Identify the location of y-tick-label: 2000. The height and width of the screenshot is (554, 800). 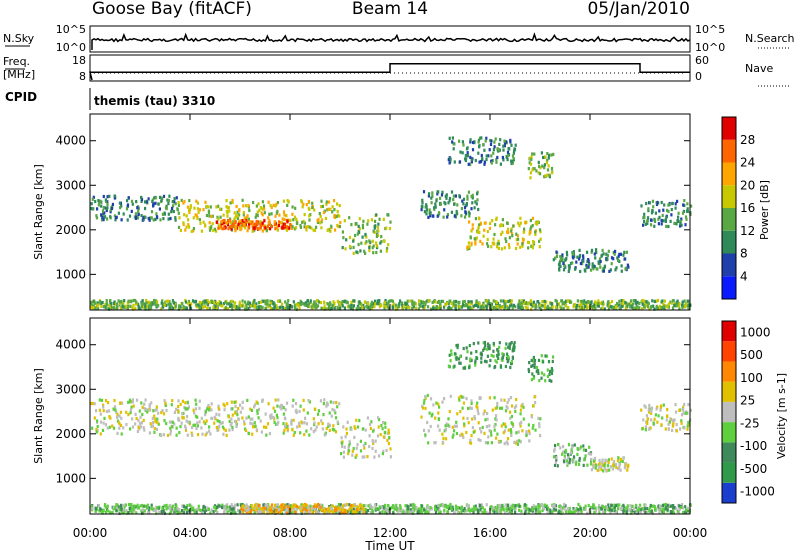
(70, 230).